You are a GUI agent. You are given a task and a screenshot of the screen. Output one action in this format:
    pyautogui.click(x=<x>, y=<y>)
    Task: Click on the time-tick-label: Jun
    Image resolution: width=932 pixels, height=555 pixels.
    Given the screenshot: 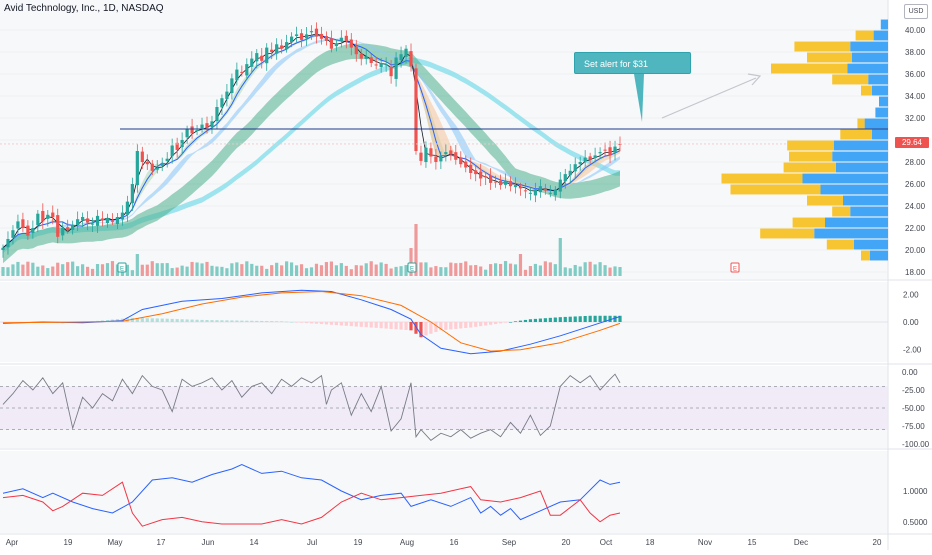 What is the action you would take?
    pyautogui.click(x=208, y=542)
    